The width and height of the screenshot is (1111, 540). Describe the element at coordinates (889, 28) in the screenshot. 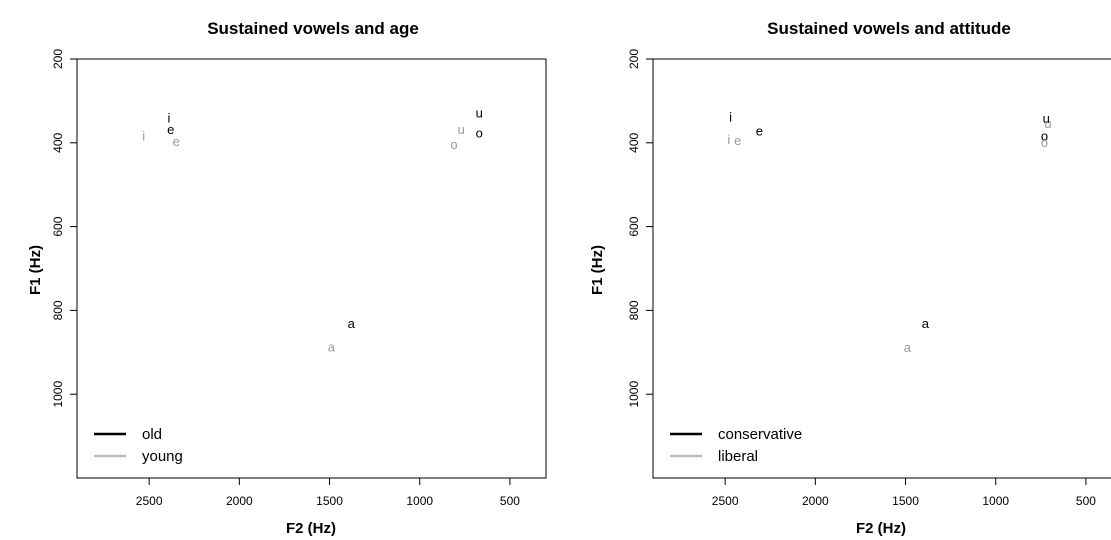

I see `chart-title: Sustained vowels and attitude` at that location.